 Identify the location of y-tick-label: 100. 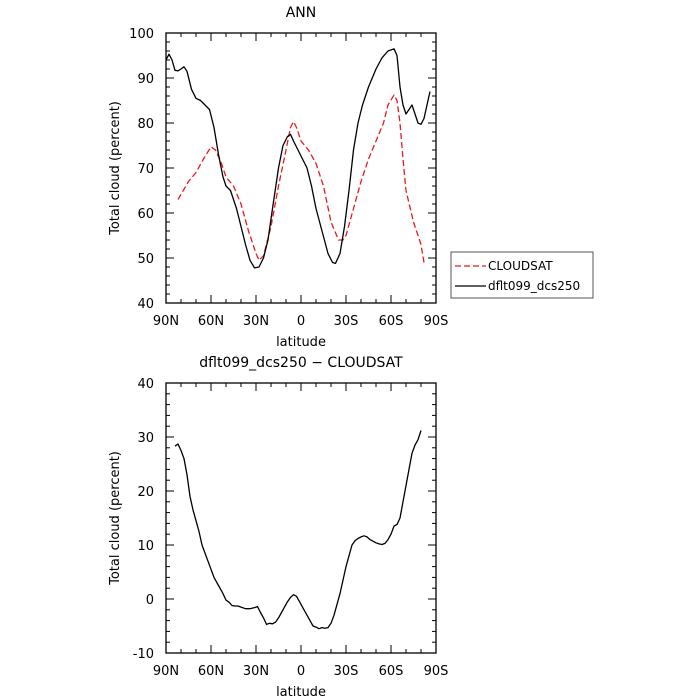
(141, 34).